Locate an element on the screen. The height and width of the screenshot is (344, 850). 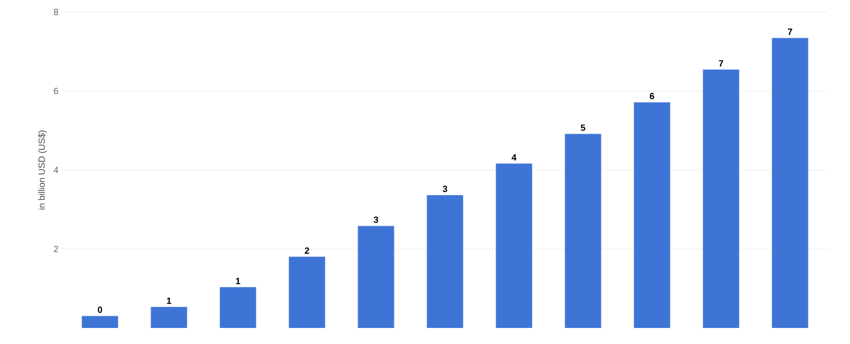
y-tick-label: 6 is located at coordinates (56, 91).